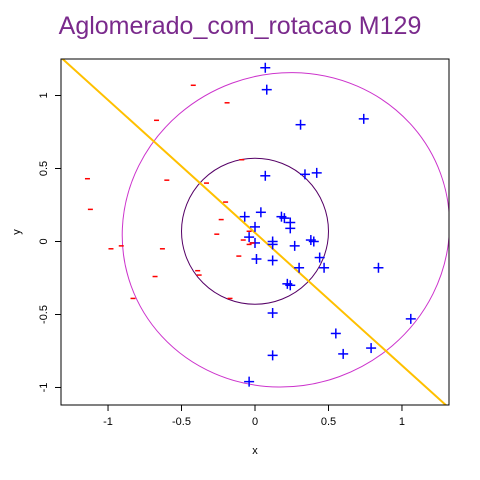 The image size is (480, 480). Describe the element at coordinates (17, 232) in the screenshot. I see `y-axis-label: y` at that location.